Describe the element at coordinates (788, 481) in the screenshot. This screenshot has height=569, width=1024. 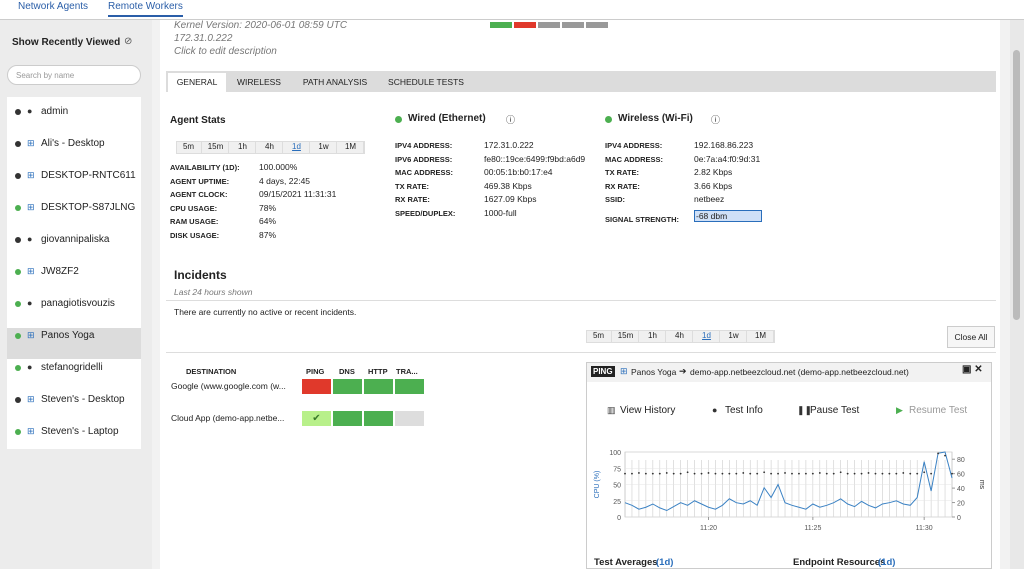
I see `cpu-line` at that location.